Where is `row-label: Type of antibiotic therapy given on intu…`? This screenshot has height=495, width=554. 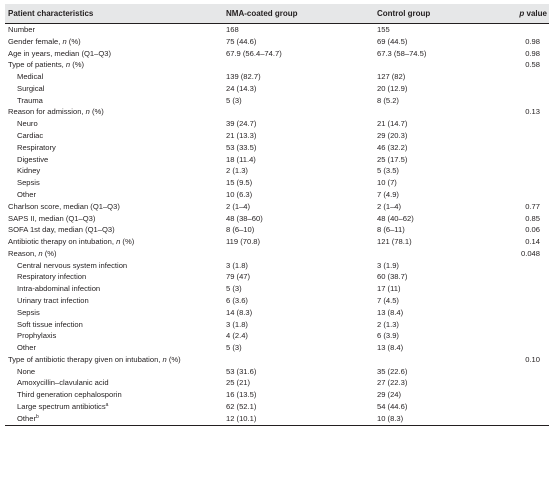
row-label: Type of antibiotic therapy given on intu… is located at coordinates (114, 360).